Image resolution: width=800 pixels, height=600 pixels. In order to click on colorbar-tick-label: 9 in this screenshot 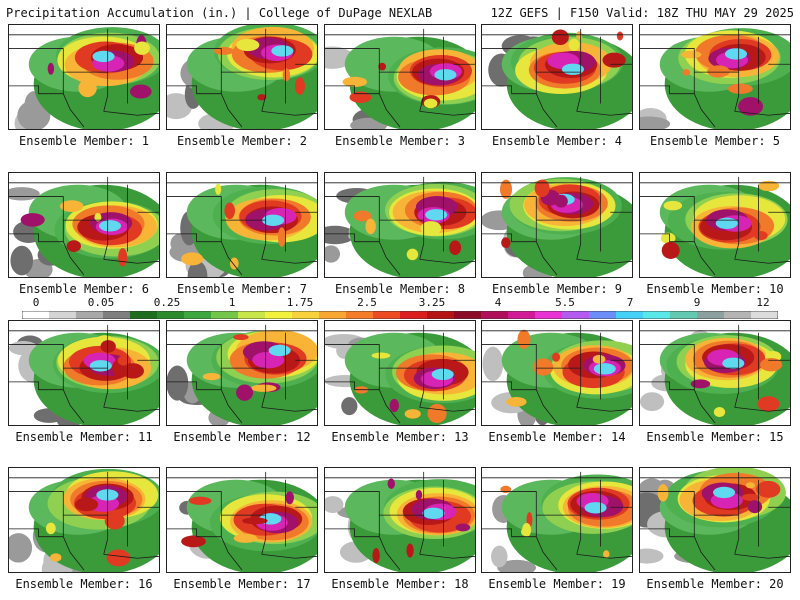, I will do `click(697, 302)`.